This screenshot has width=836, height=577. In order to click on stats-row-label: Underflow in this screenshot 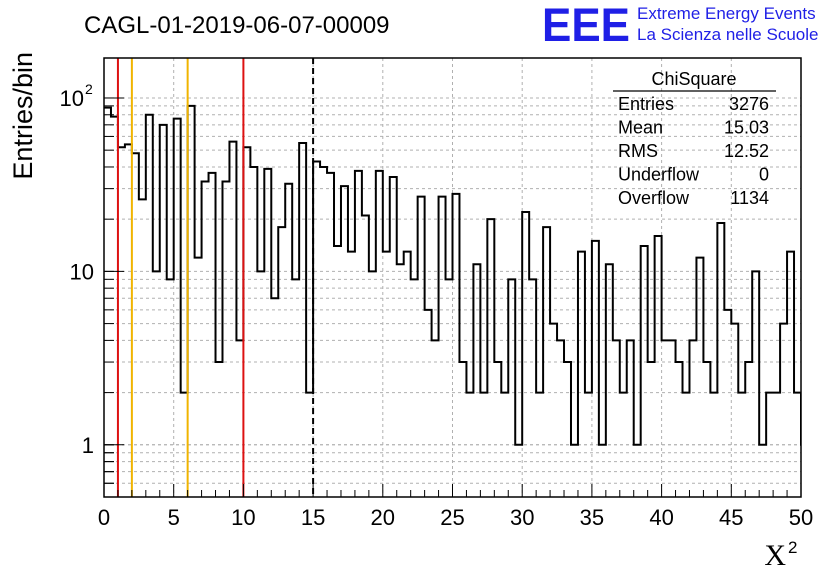, I will do `click(659, 175)`.